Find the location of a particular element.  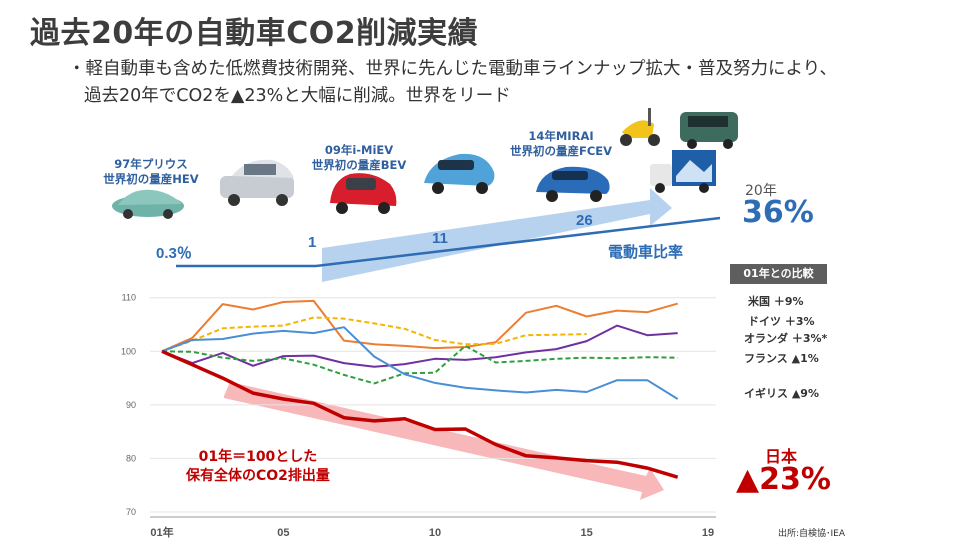

series-line-ドイツ is located at coordinates (419, 346).